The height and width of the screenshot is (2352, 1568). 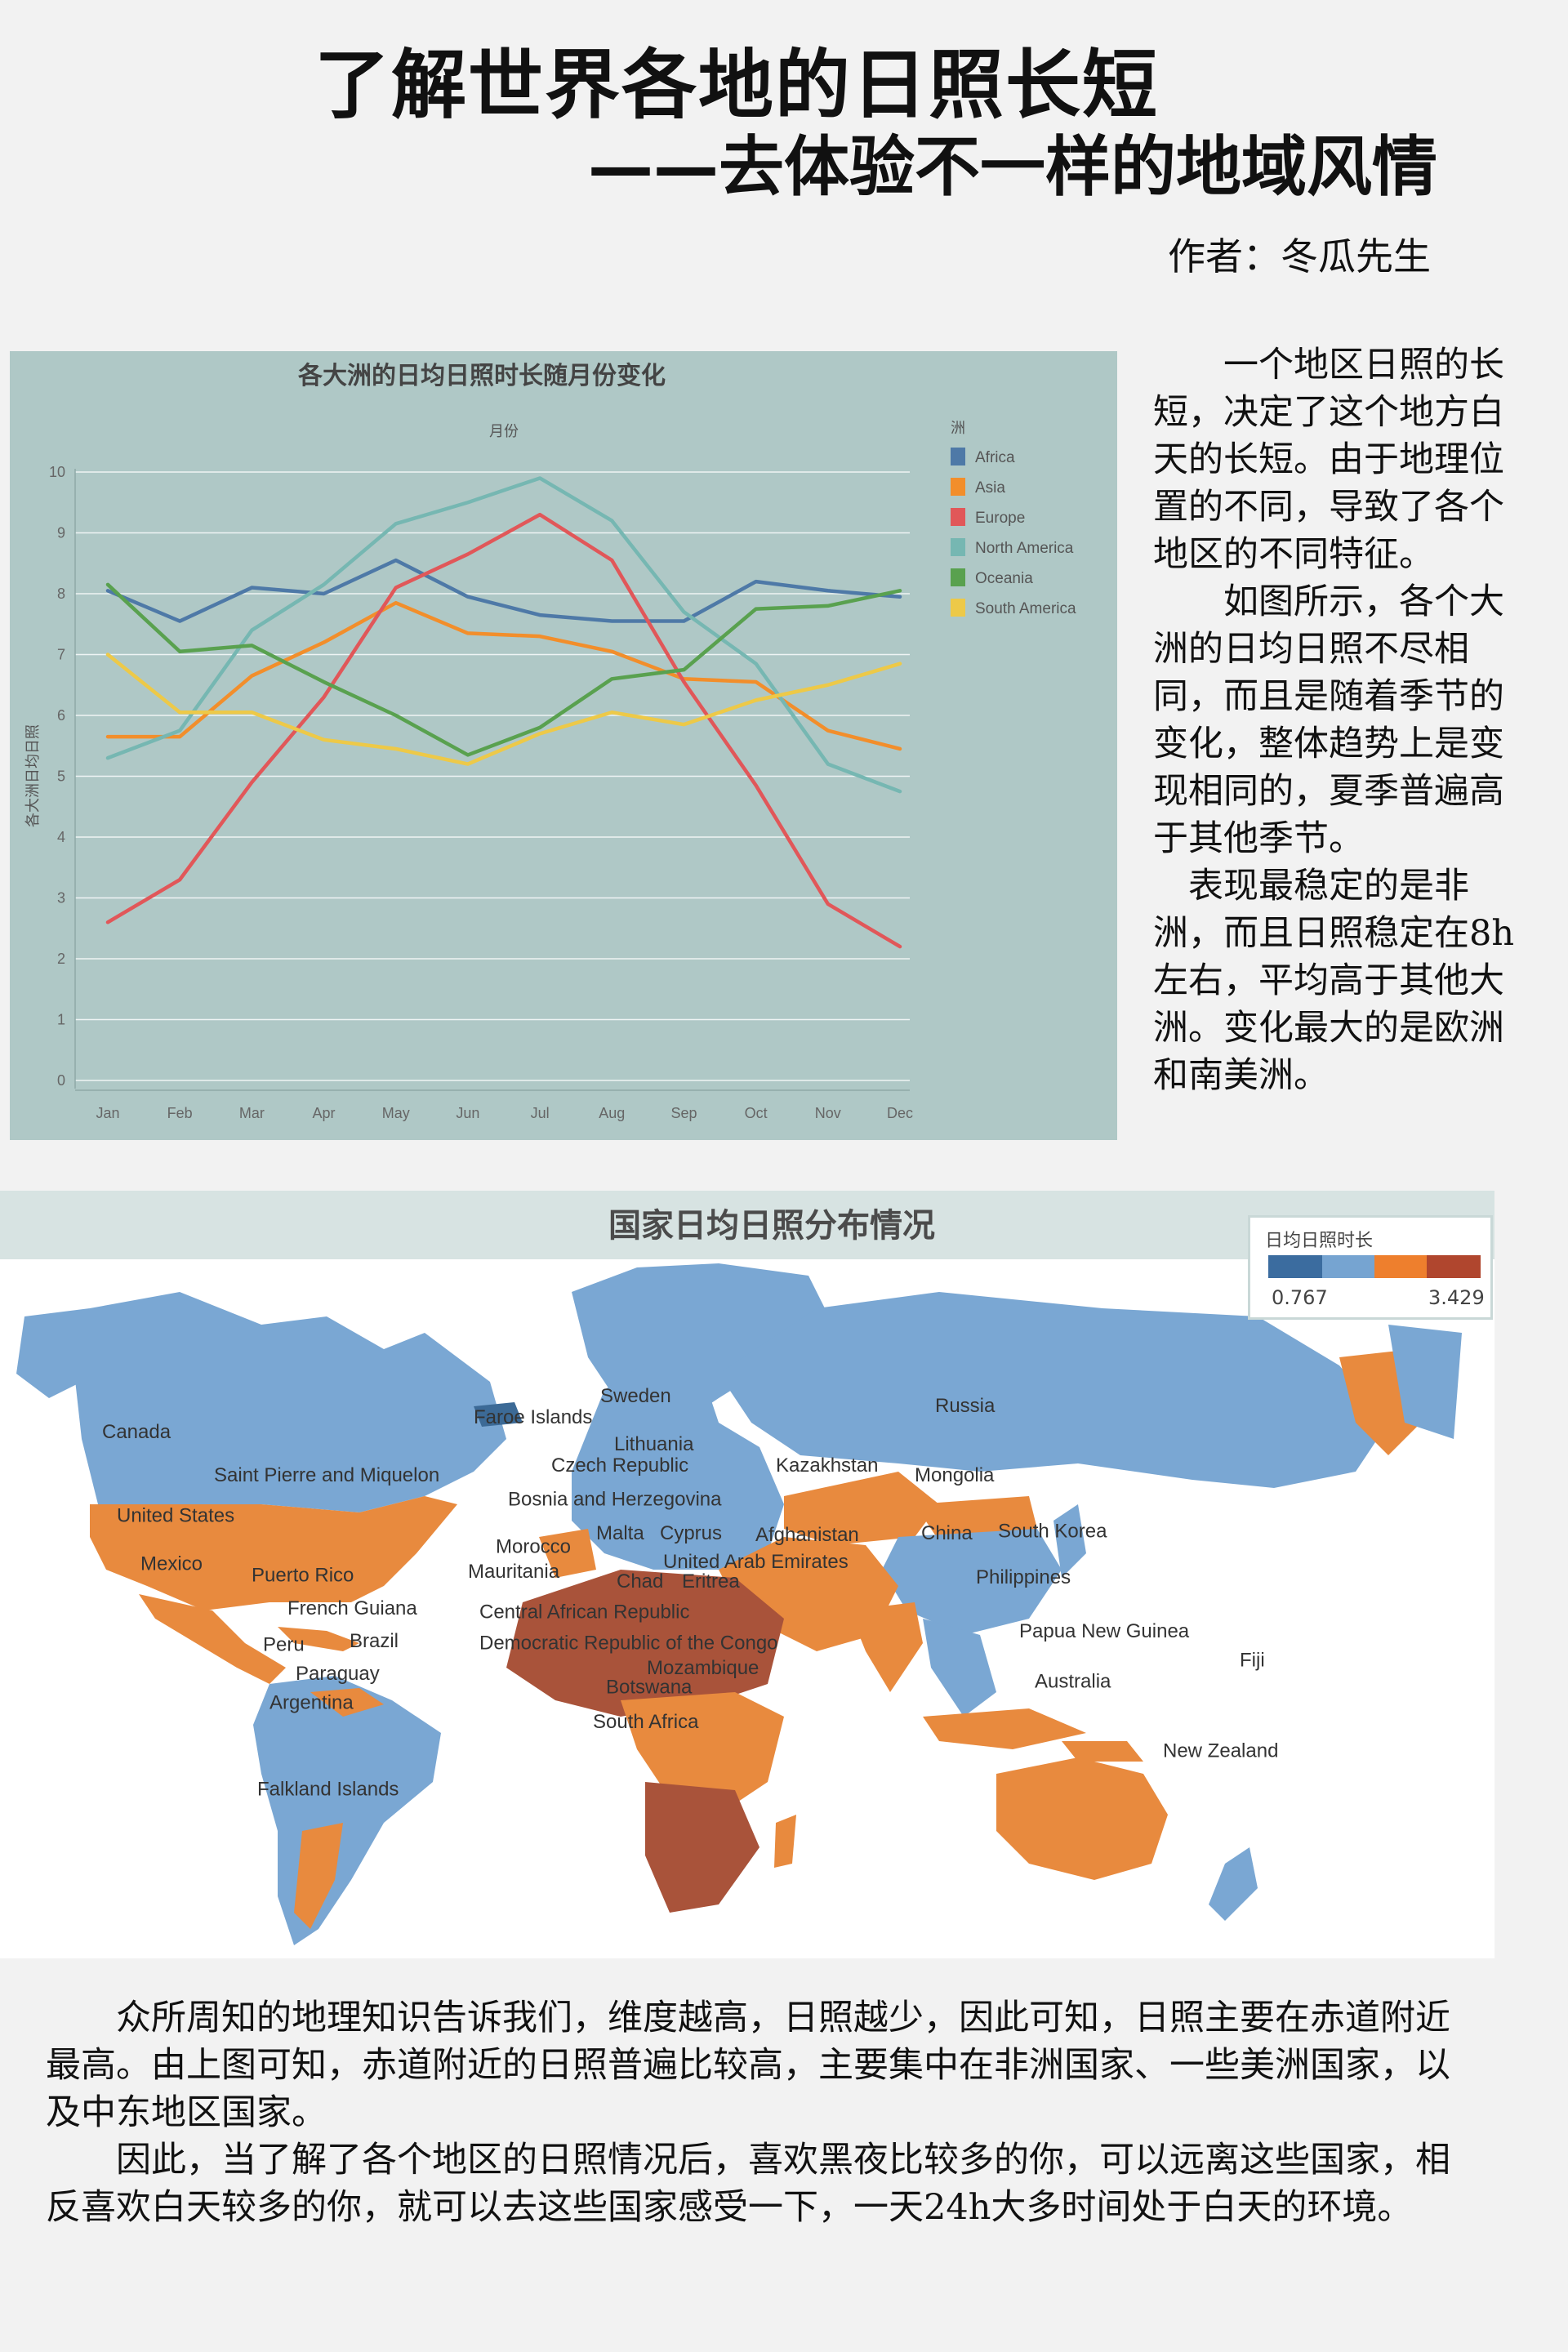 What do you see at coordinates (995, 458) in the screenshot?
I see `legend-label: Africa` at bounding box center [995, 458].